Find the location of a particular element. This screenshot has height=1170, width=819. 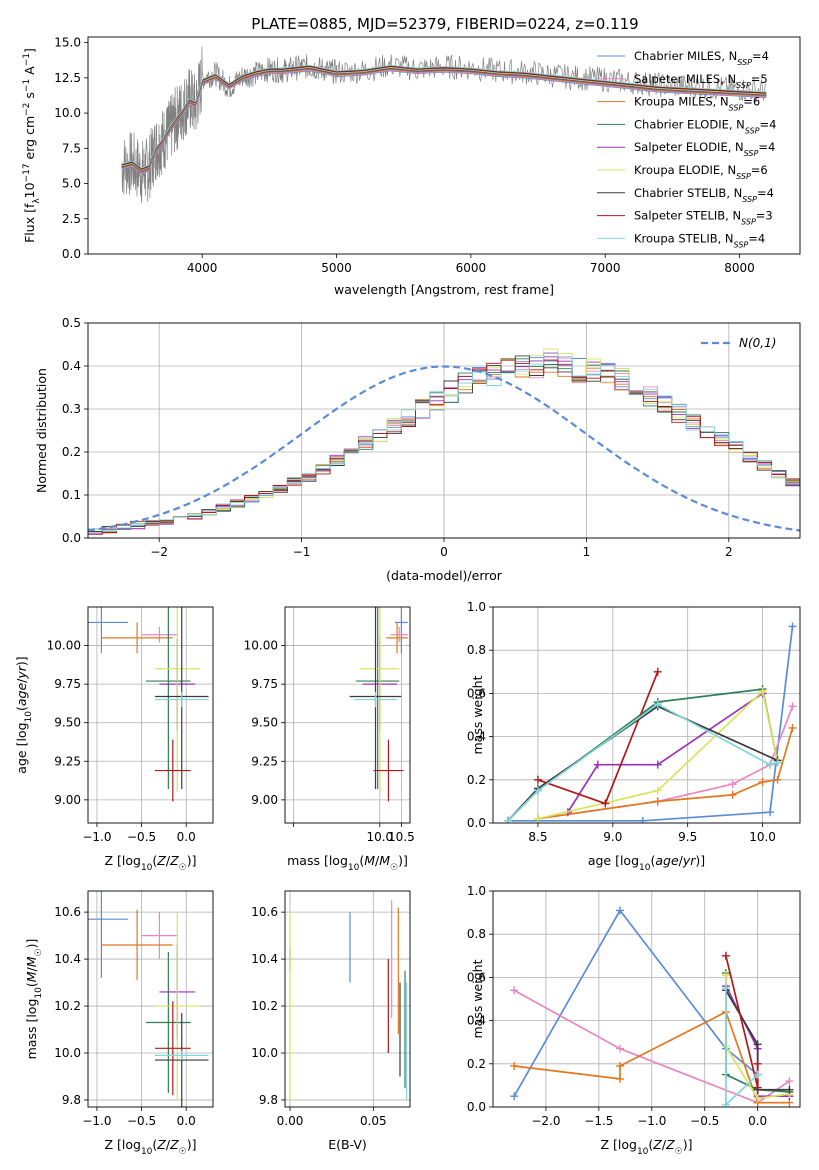

gaussian-curve is located at coordinates (444, 448).